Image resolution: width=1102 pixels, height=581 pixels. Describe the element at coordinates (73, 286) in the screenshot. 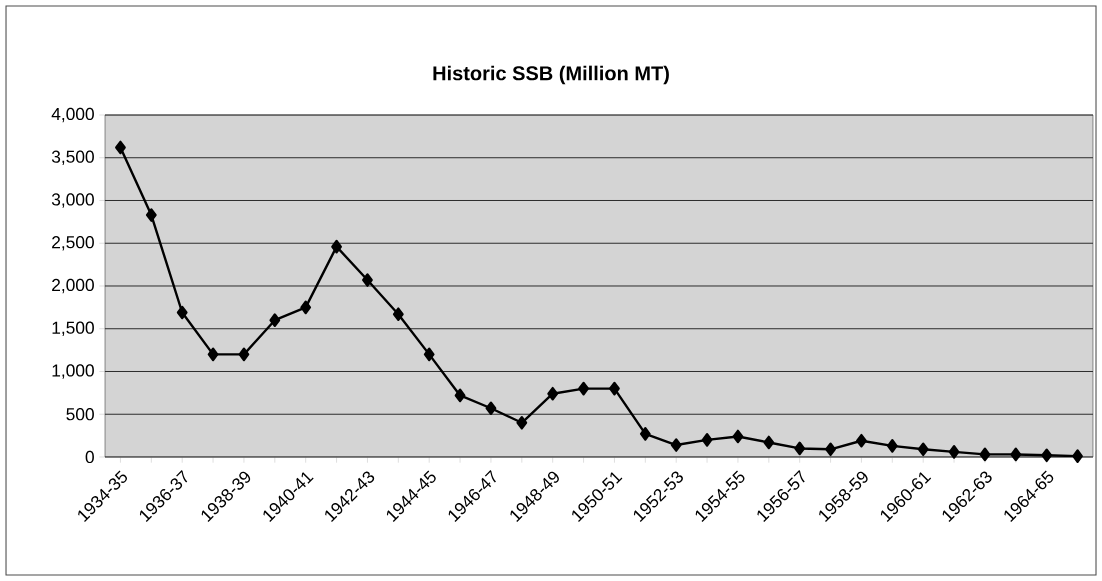

I see `y-tick-label: 2,000` at that location.